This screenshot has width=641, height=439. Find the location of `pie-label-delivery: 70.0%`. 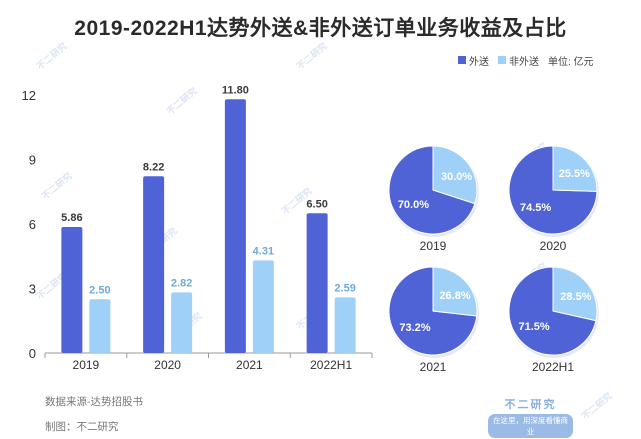

pie-label-delivery: 70.0% is located at coordinates (413, 205).